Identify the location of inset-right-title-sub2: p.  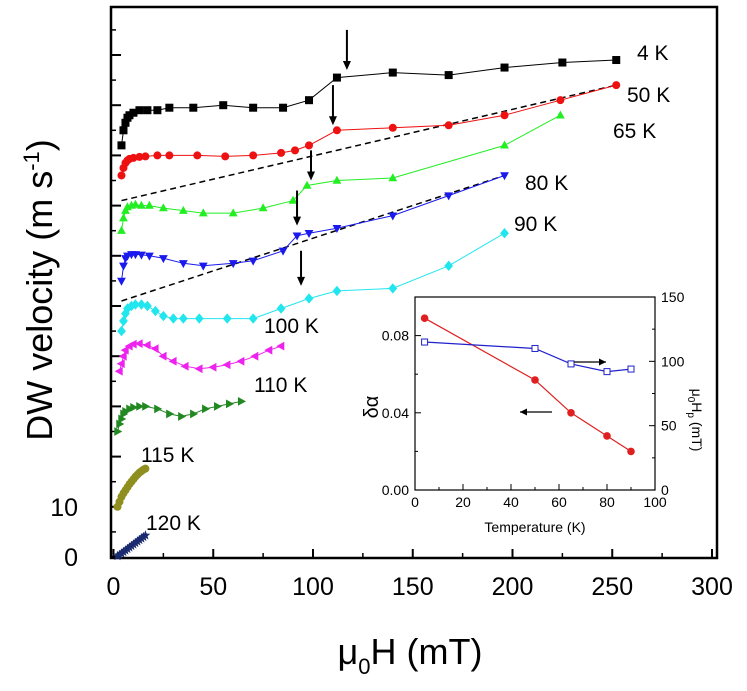
(690, 415).